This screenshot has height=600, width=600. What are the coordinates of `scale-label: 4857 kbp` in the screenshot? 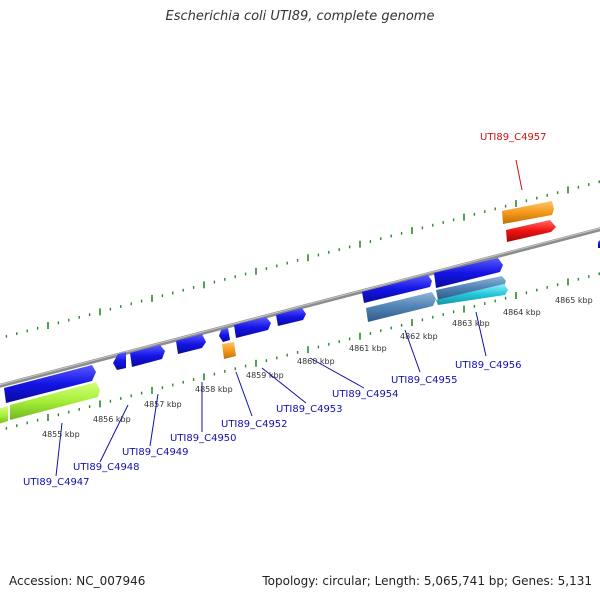 It's located at (163, 404).